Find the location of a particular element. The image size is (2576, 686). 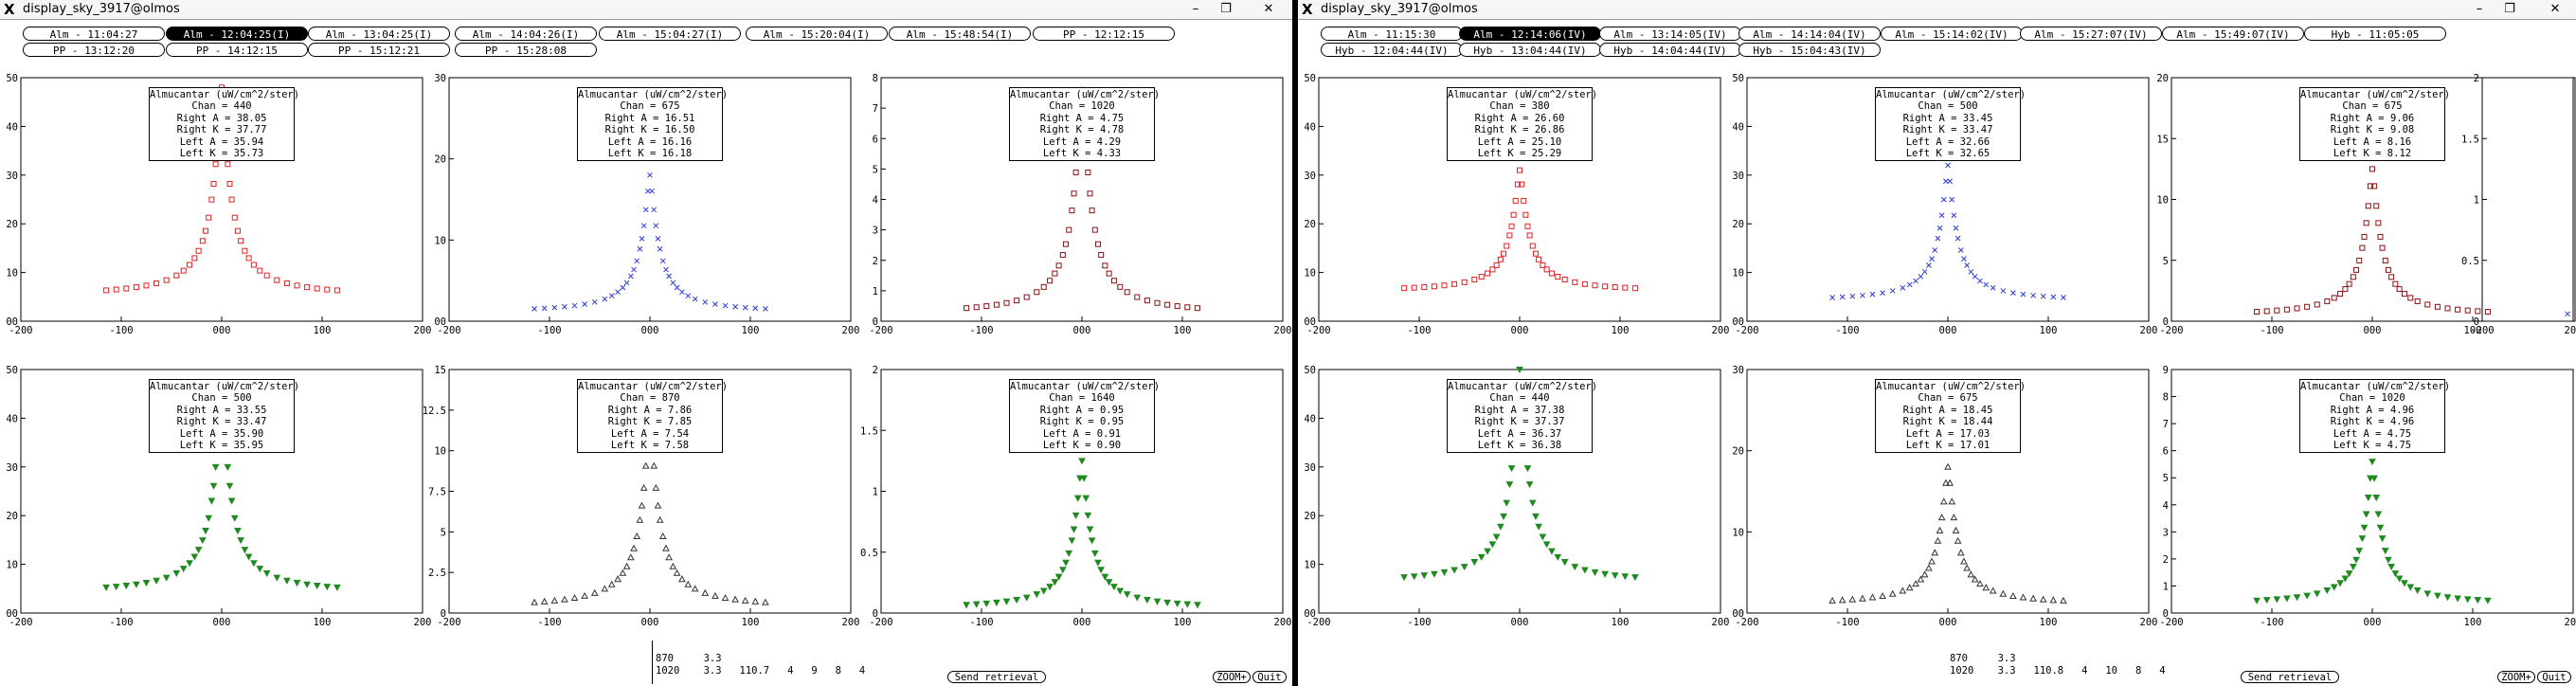

tab-hyb-15-04-43-iv: Hyb - 15:04:43(IV) is located at coordinates (1809, 50).